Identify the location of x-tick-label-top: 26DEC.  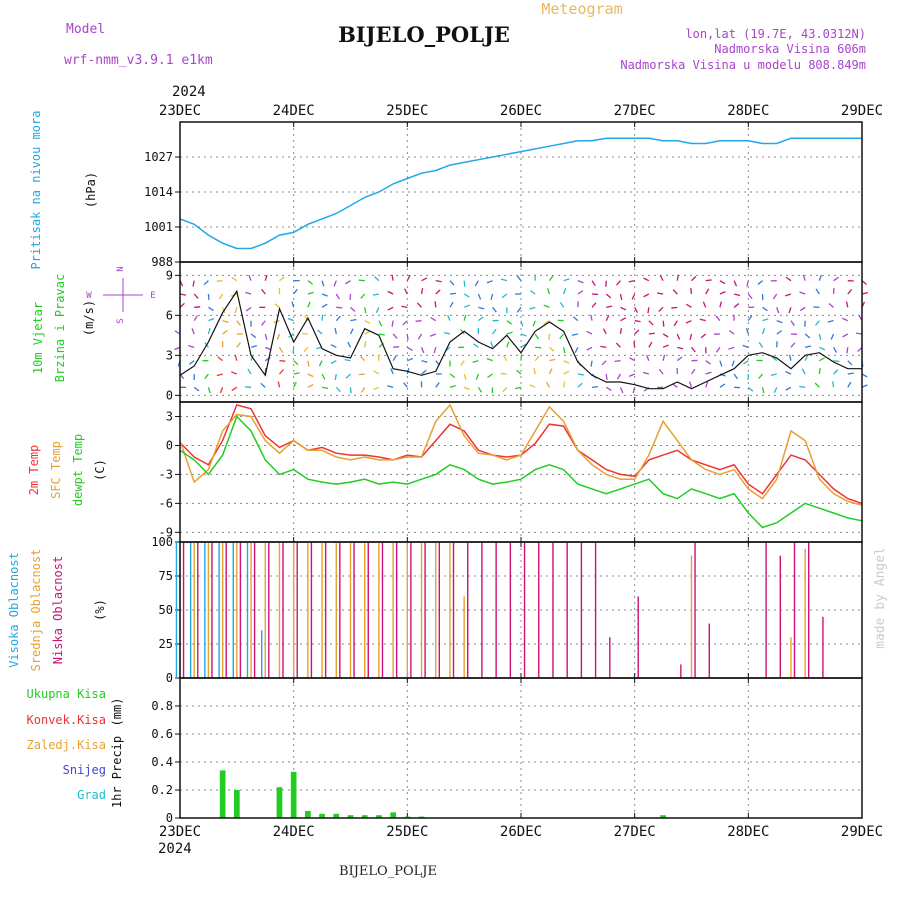
(521, 111).